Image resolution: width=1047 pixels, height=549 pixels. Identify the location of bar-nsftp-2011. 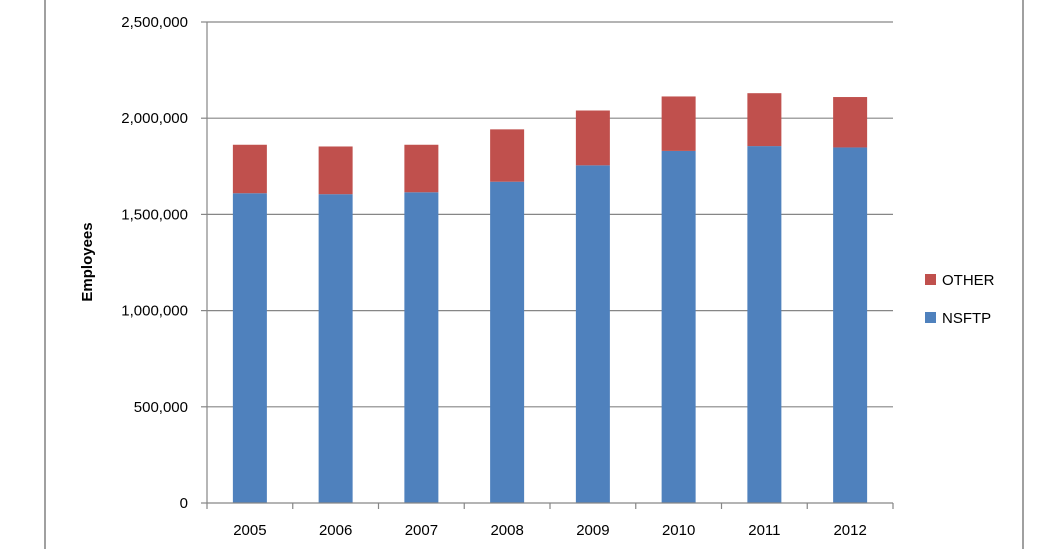
(764, 324).